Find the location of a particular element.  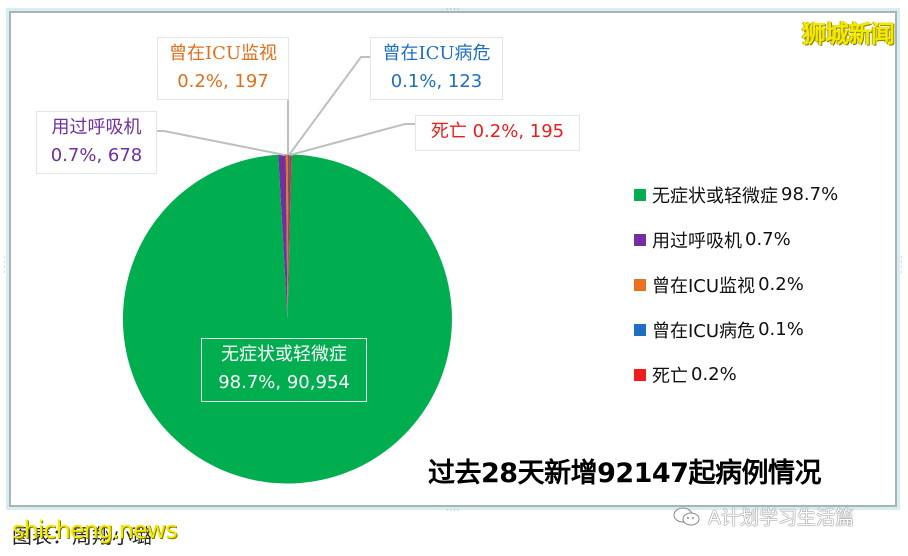

legend-label: 无症状或轻微症 is located at coordinates (715, 196).